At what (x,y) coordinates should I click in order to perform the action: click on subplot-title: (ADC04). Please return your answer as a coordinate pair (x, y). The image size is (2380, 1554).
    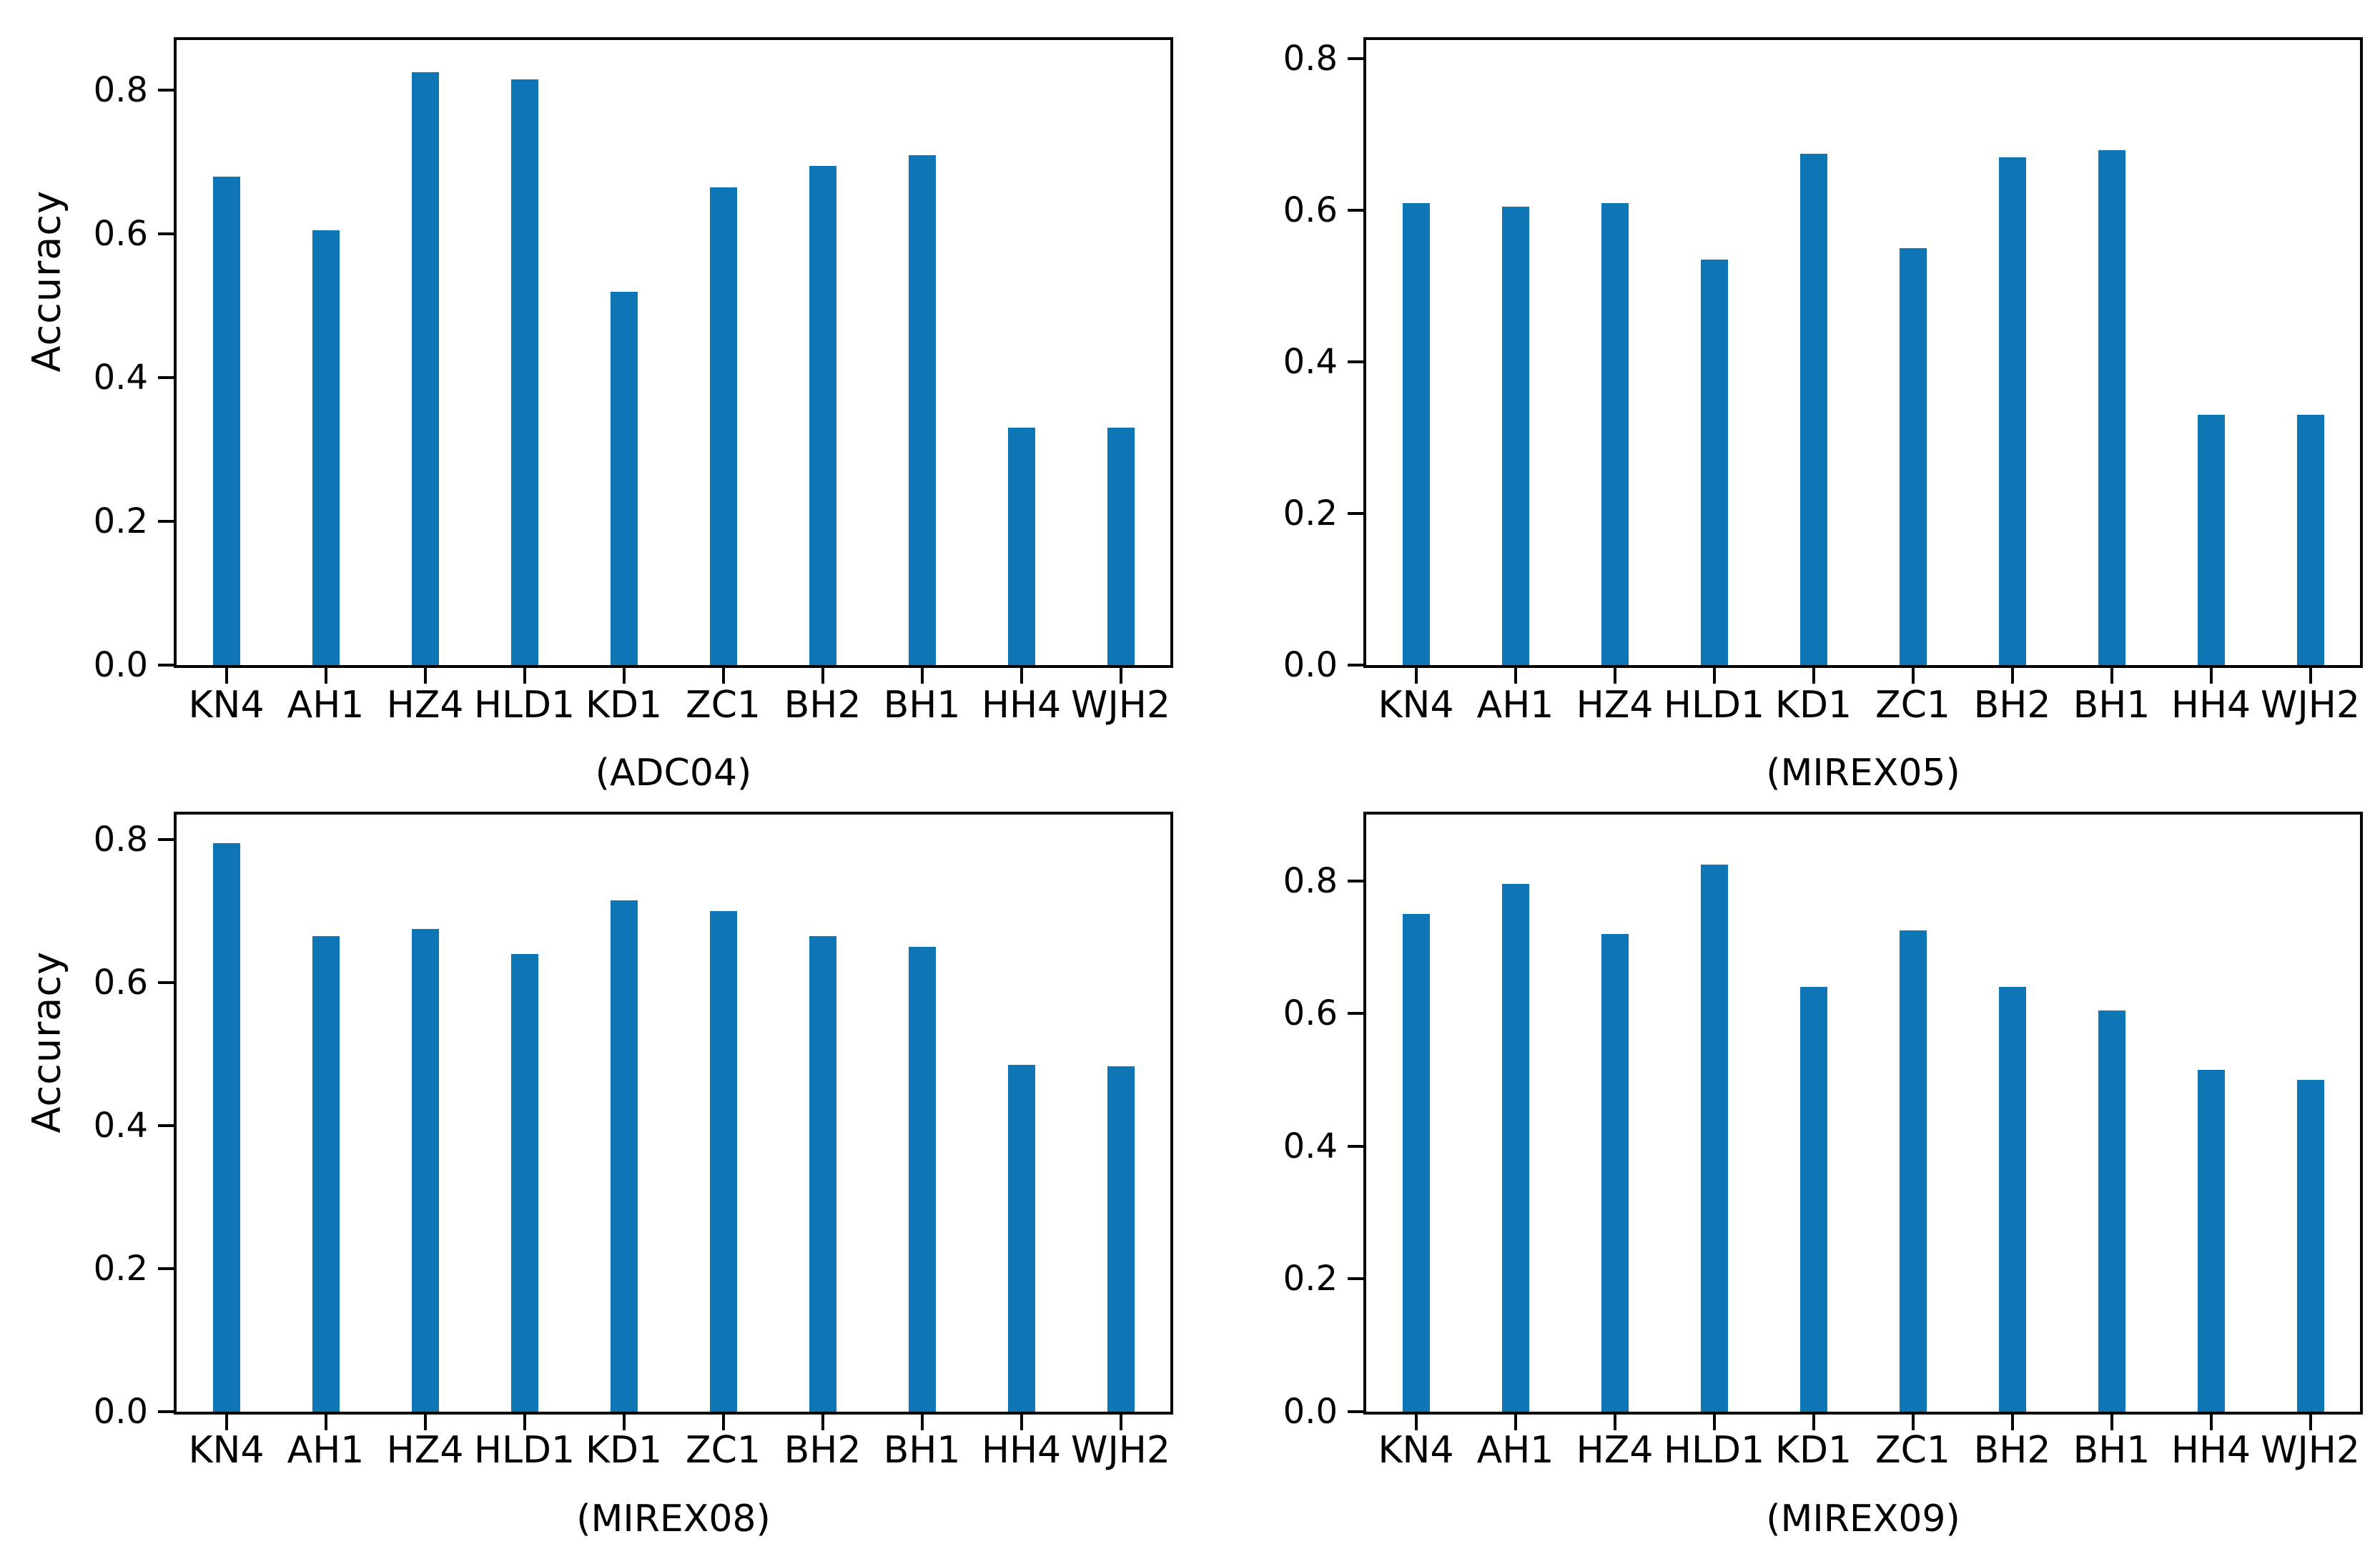
    Looking at the image, I should click on (673, 773).